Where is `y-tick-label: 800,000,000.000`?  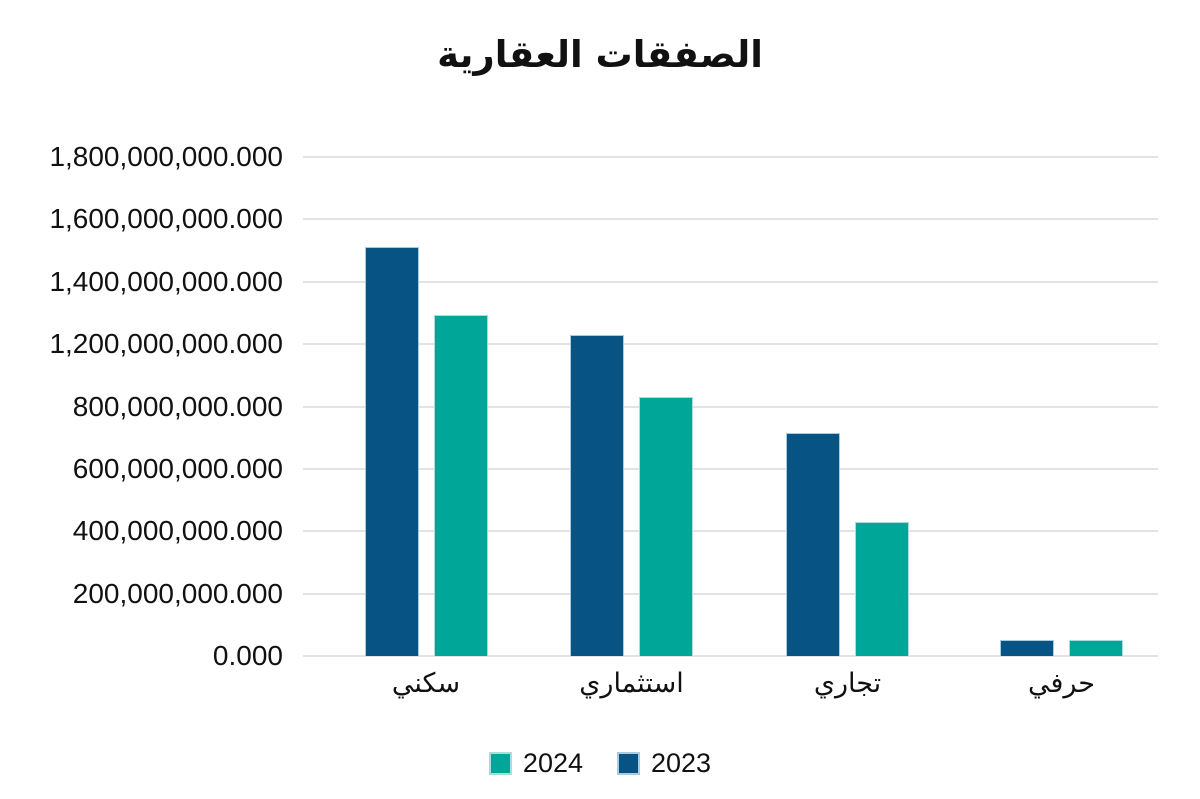 y-tick-label: 800,000,000.000 is located at coordinates (177, 406).